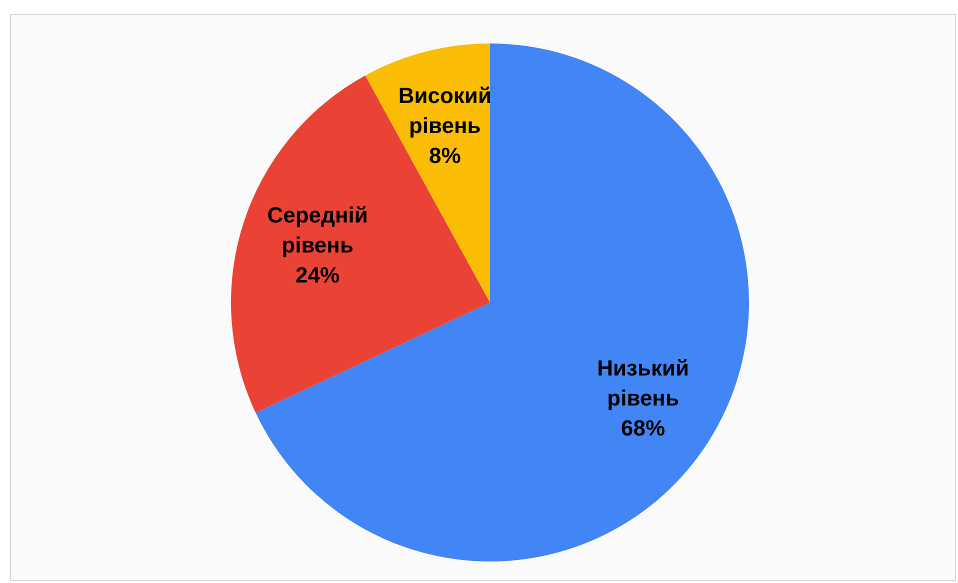 The width and height of the screenshot is (958, 583). I want to click on slice-label: Низький рівень, so click(643, 383).